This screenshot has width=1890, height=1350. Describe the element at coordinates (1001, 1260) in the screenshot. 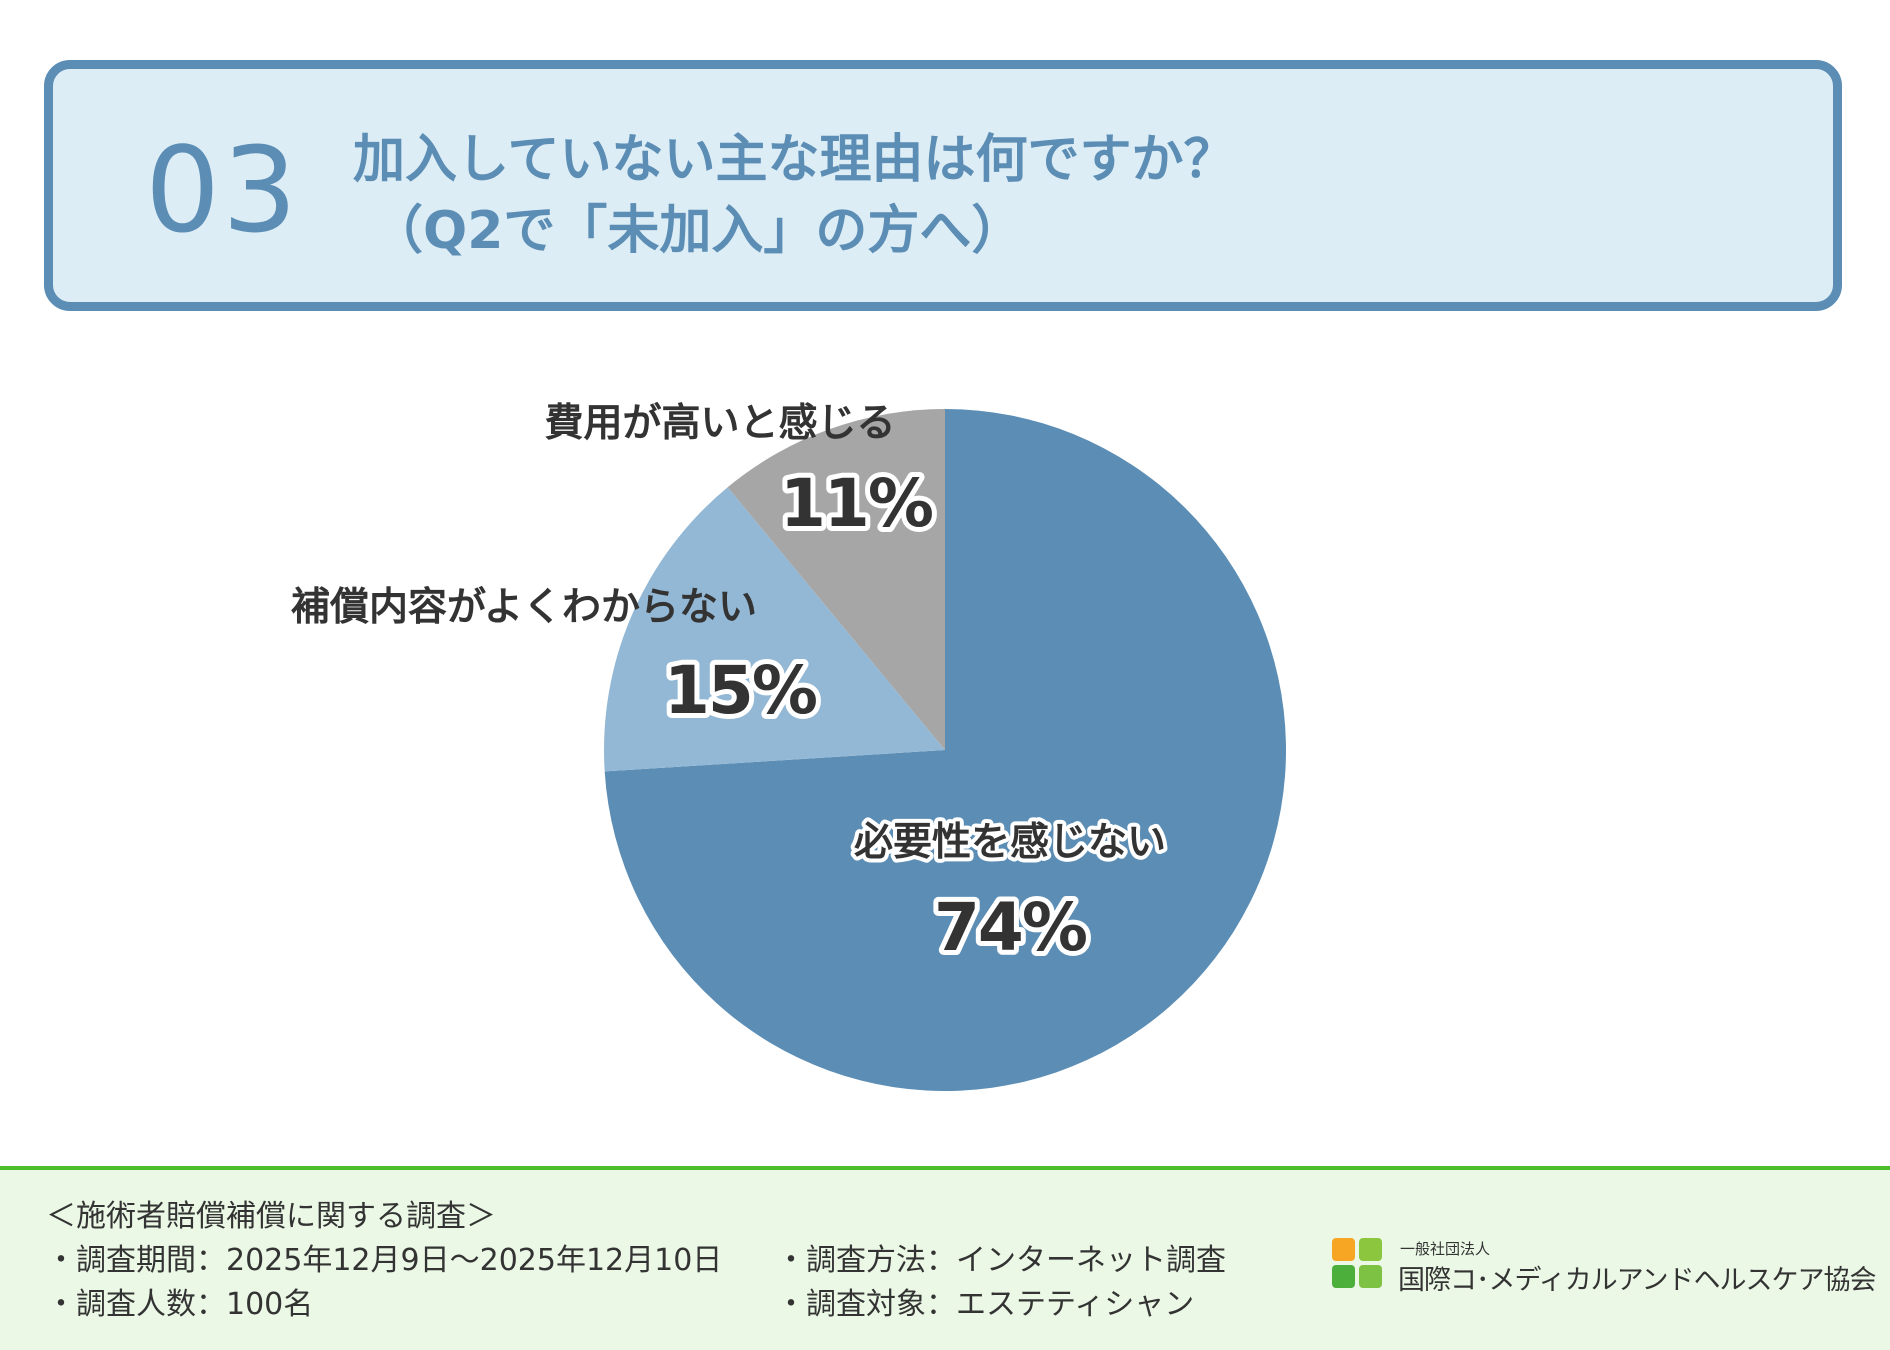

I see `survey-method: ・調査方法：インターネット調査` at that location.